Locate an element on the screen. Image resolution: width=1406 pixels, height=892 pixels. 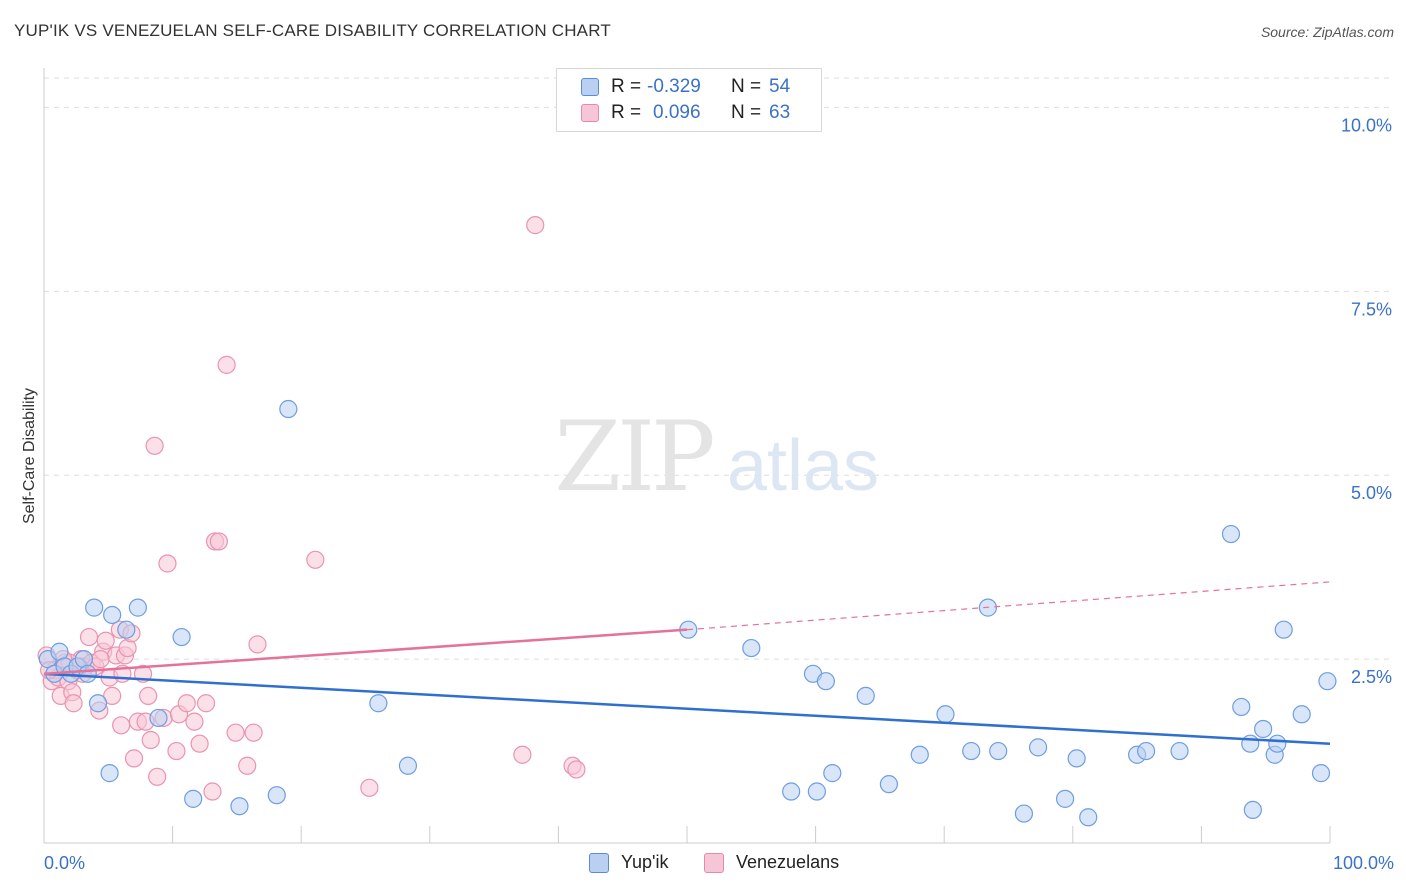
venezuelans-swatch is located at coordinates (590, 113).